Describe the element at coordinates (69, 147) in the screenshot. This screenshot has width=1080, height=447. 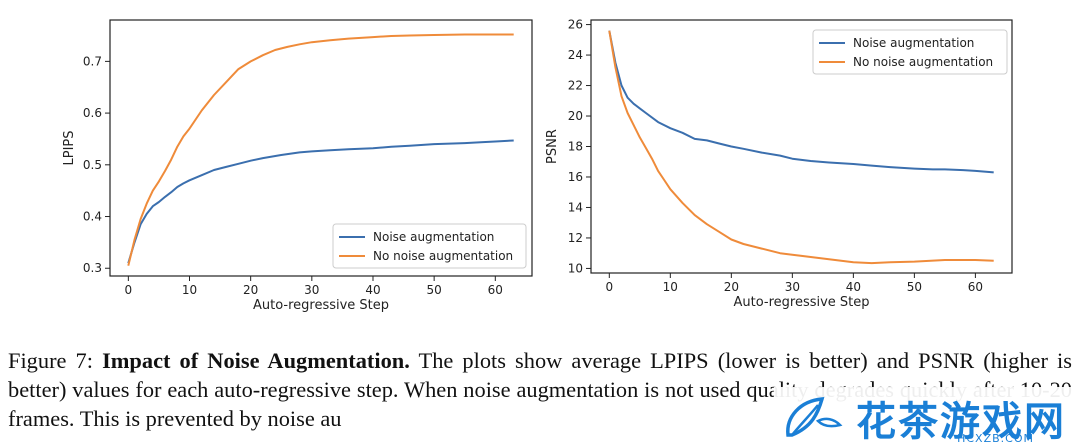
I see `chart-0-y-axis-label: LPIPS` at that location.